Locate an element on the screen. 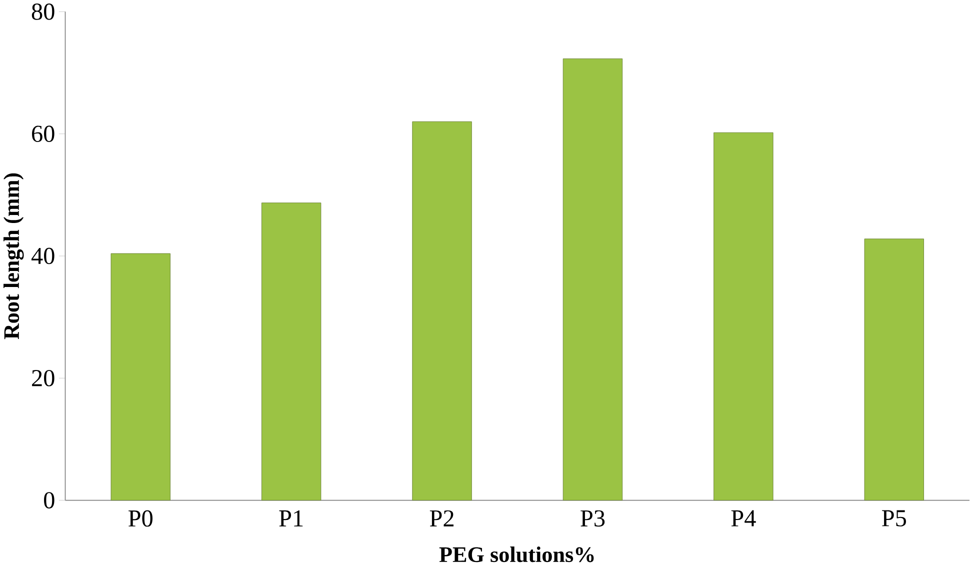  y-tick-label: 0 is located at coordinates (49, 500).